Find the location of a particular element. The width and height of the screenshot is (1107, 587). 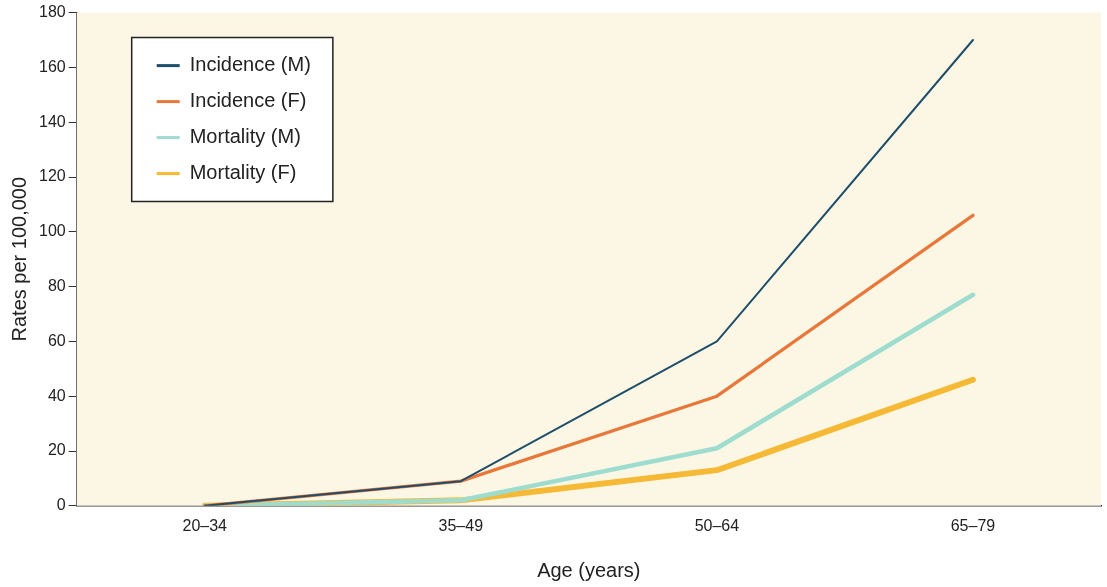

x-tick-label: 20–34 is located at coordinates (205, 525).